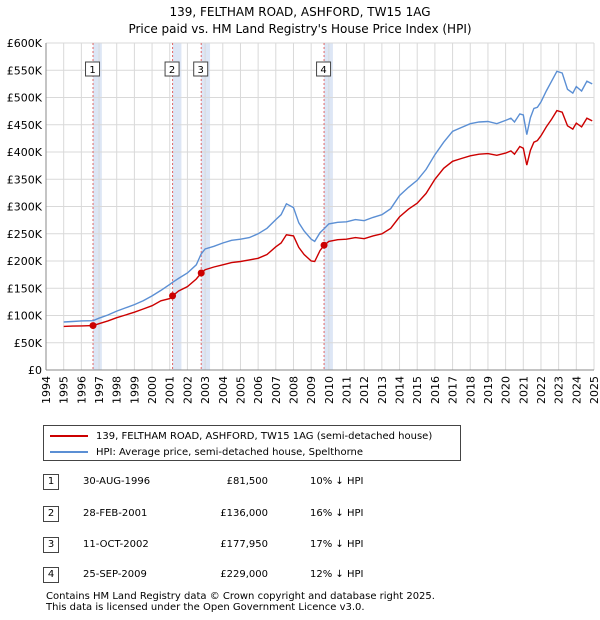 Image resolution: width=600 pixels, height=620 pixels. Describe the element at coordinates (25, 152) in the screenshot. I see `y-tick-label: £400K` at that location.